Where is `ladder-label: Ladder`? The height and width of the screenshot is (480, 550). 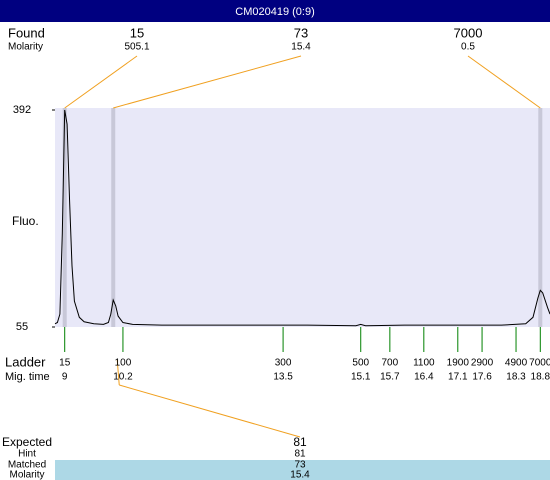
ladder-label: Ladder is located at coordinates (25, 361).